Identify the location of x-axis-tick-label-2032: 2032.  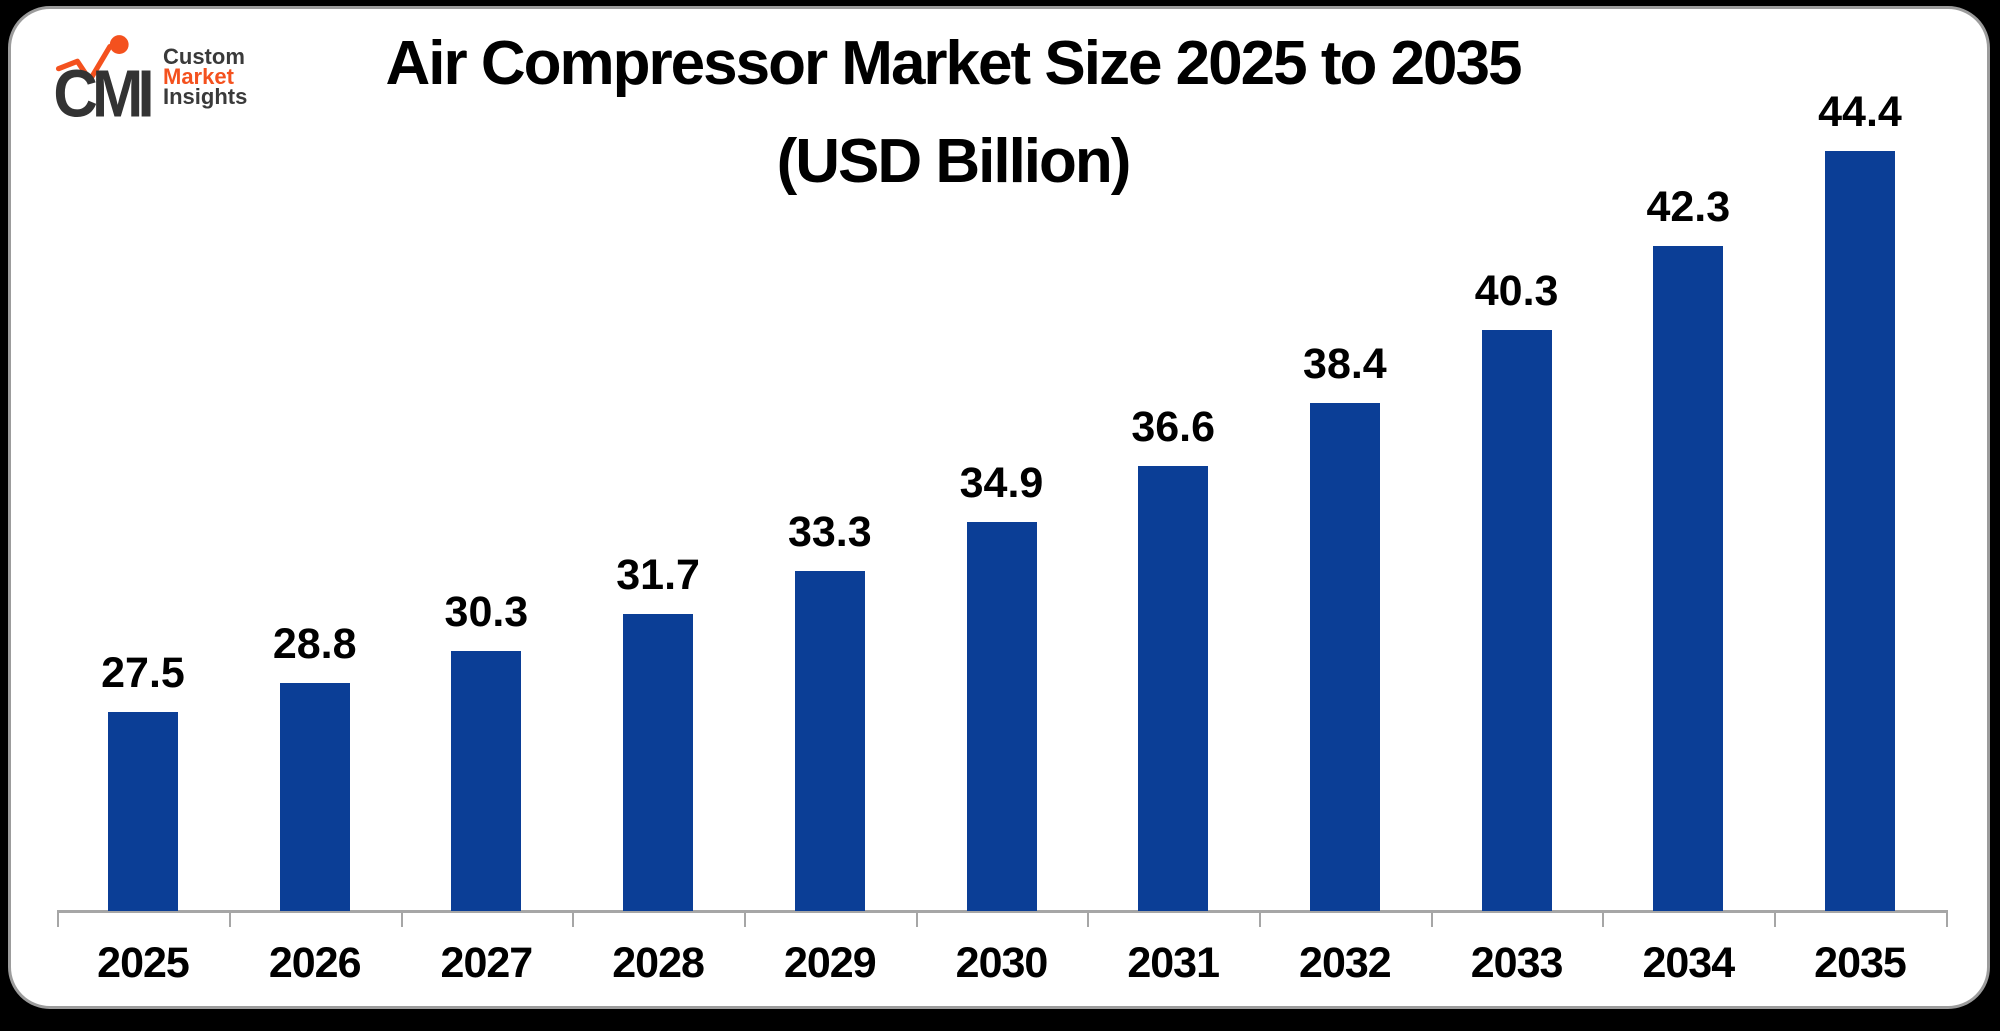
(1345, 963).